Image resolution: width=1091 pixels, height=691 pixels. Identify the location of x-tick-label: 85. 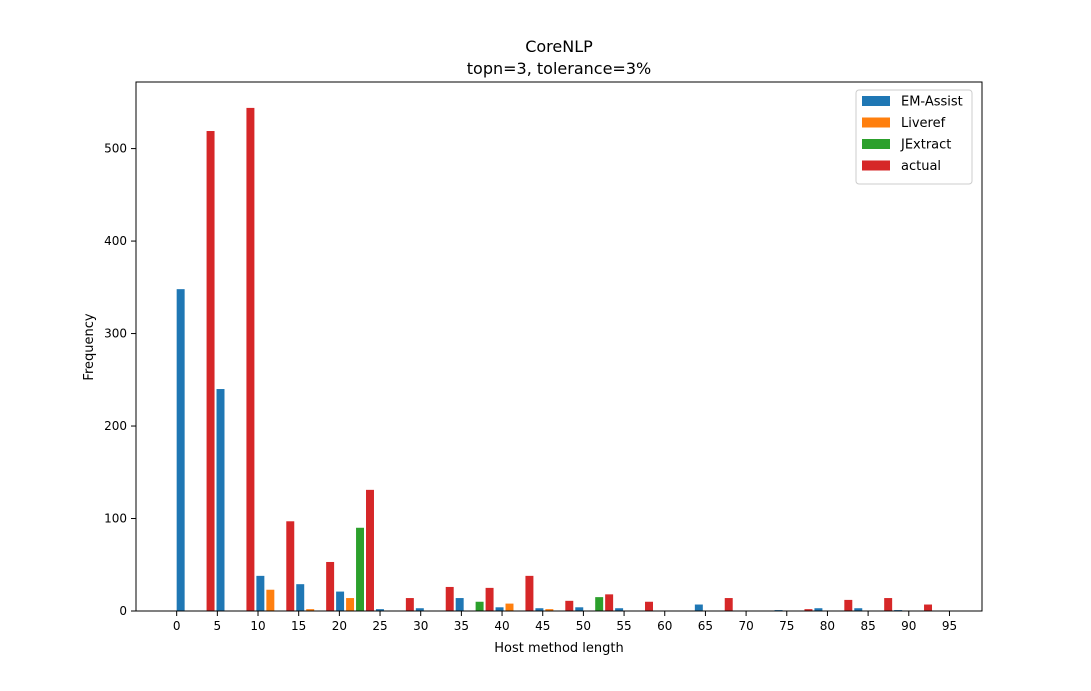
(867, 626).